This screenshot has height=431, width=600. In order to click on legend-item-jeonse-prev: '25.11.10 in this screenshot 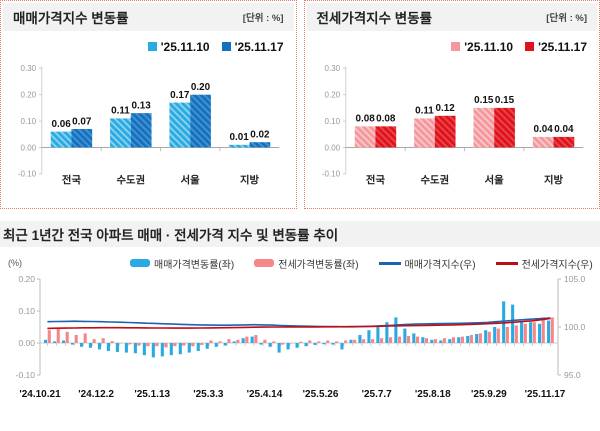, I will do `click(482, 47)`.